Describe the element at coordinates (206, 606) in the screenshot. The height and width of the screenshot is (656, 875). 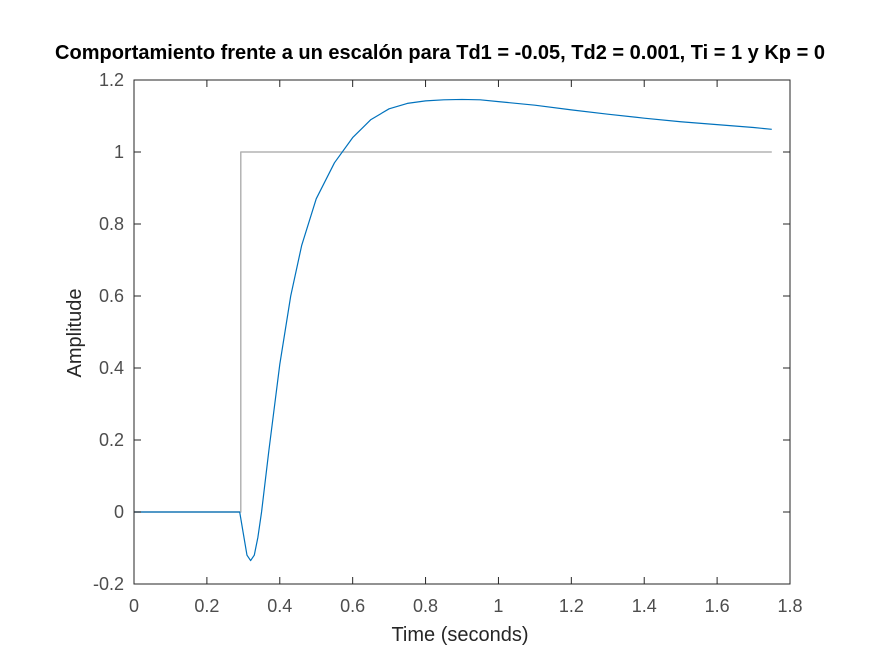
I see `x-tick-label: 0.2` at that location.